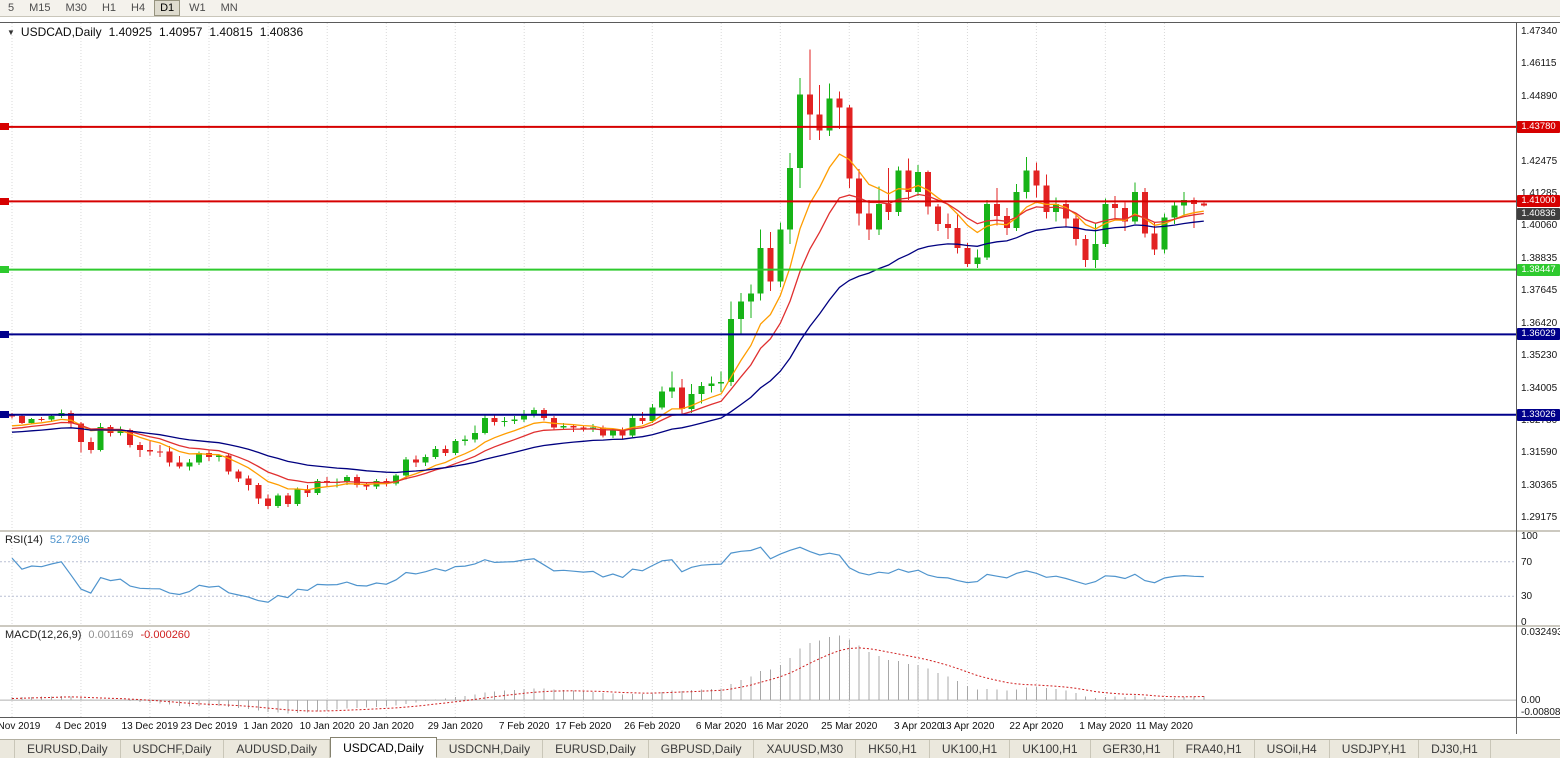 This screenshot has width=1560, height=758. What do you see at coordinates (173, 749) in the screenshot?
I see `chart-tab-usdchf-daily: USDCHF,Daily` at bounding box center [173, 749].